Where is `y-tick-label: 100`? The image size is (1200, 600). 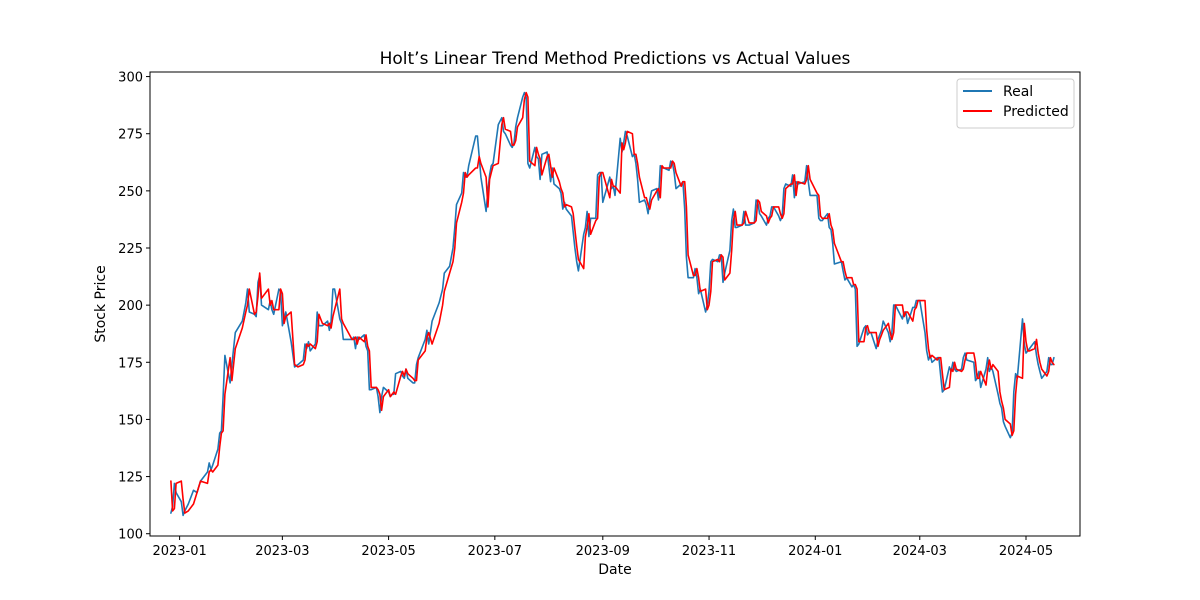
y-tick-label: 100 is located at coordinates (130, 535).